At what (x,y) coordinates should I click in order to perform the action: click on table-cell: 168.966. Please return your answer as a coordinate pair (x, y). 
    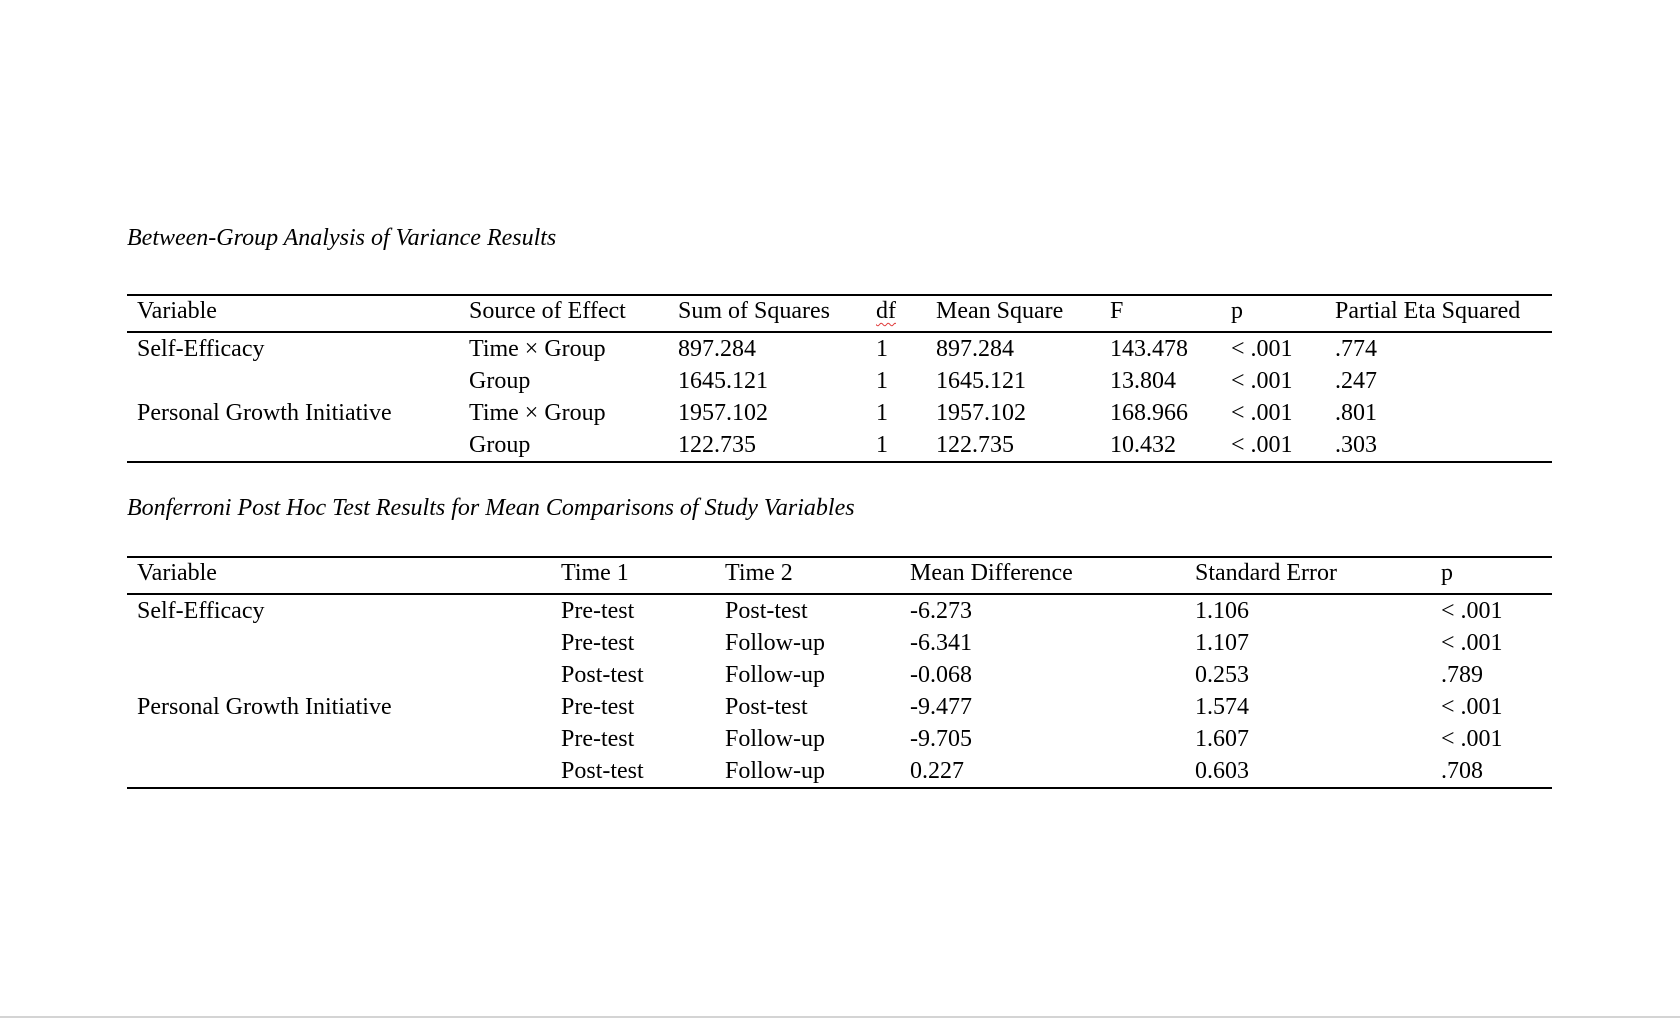
    Looking at the image, I should click on (1149, 412).